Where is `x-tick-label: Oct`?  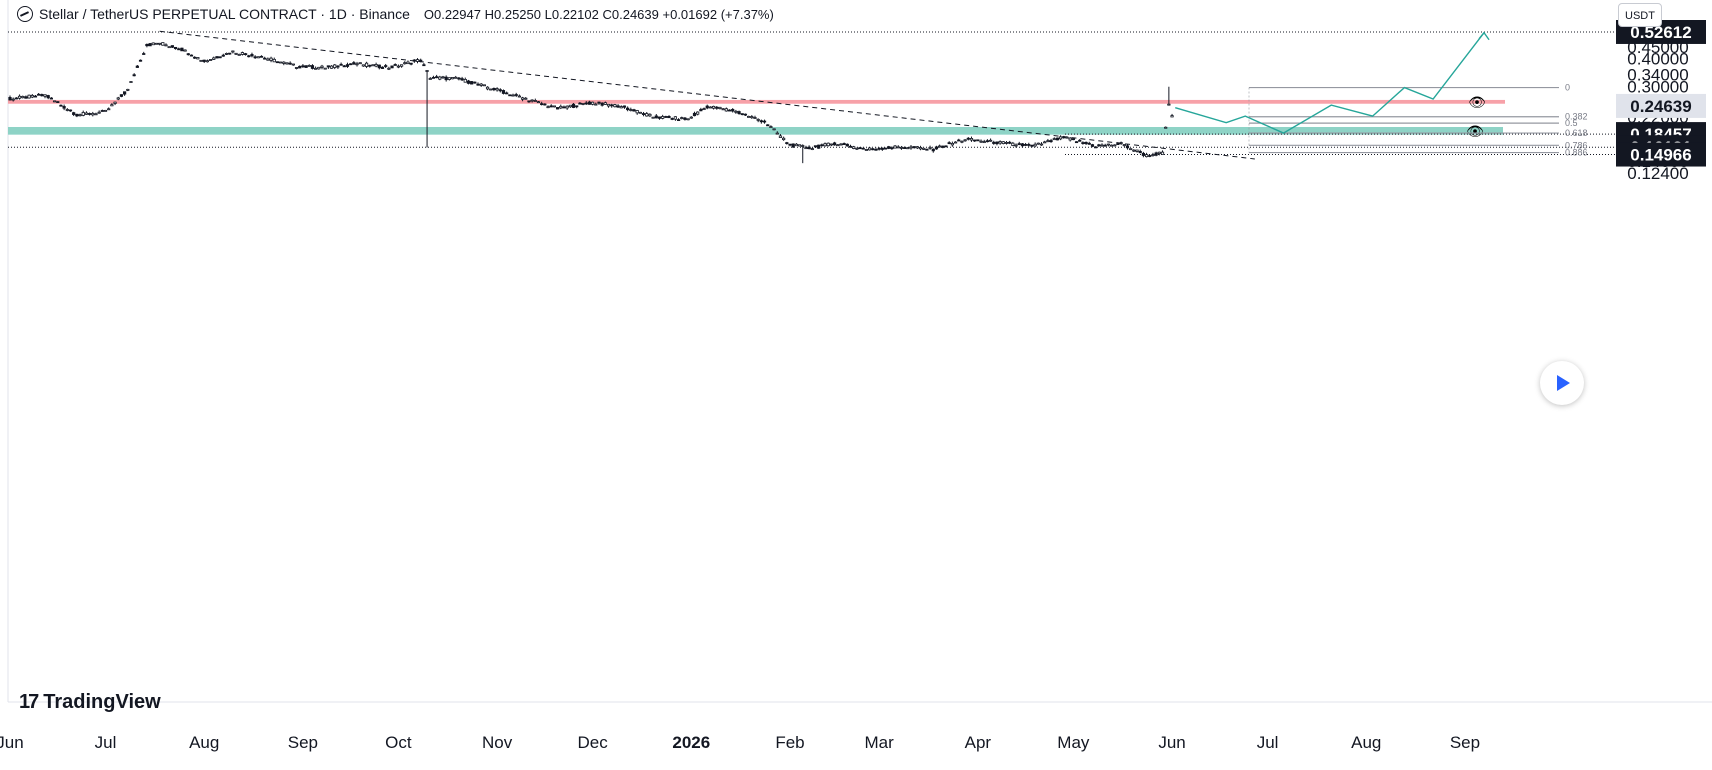
x-tick-label: Oct is located at coordinates (398, 742).